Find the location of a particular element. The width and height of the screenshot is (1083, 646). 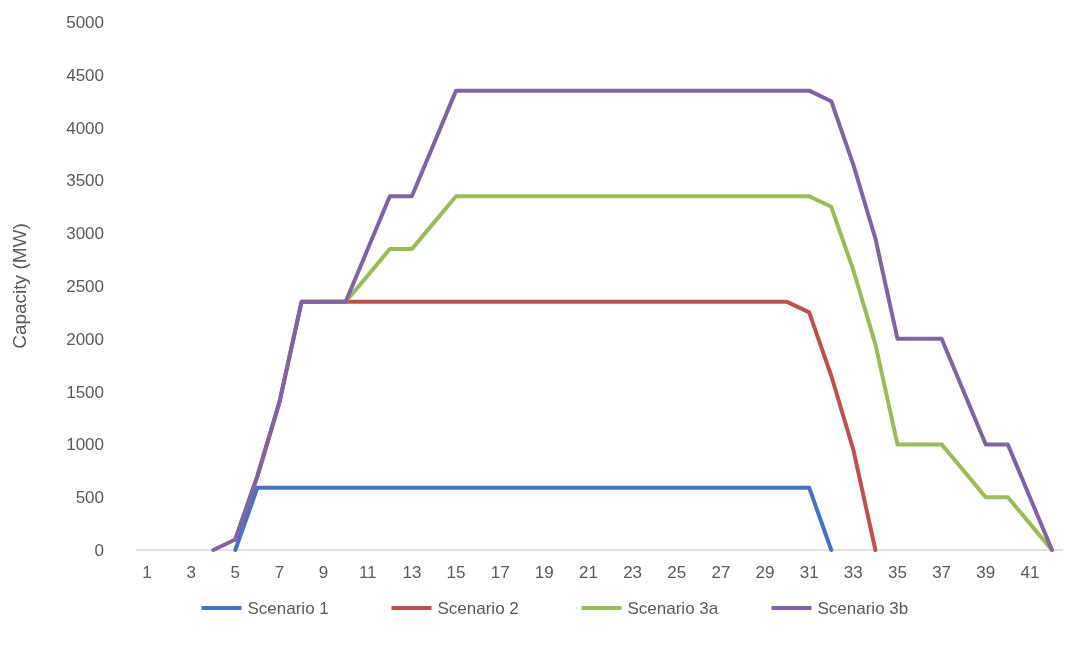

x-tick-label: 21 is located at coordinates (588, 572).